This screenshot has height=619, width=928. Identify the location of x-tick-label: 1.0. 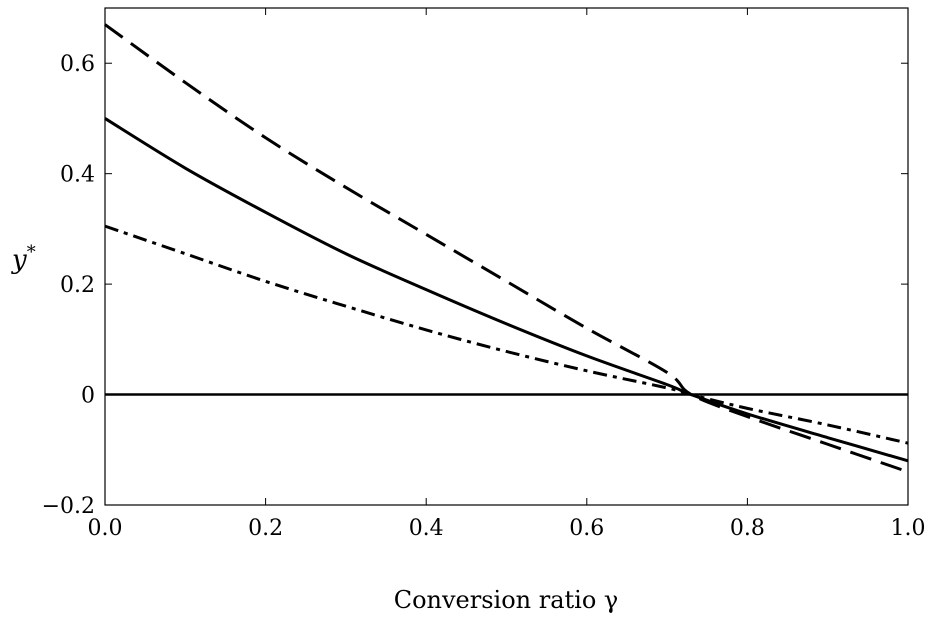
(908, 528).